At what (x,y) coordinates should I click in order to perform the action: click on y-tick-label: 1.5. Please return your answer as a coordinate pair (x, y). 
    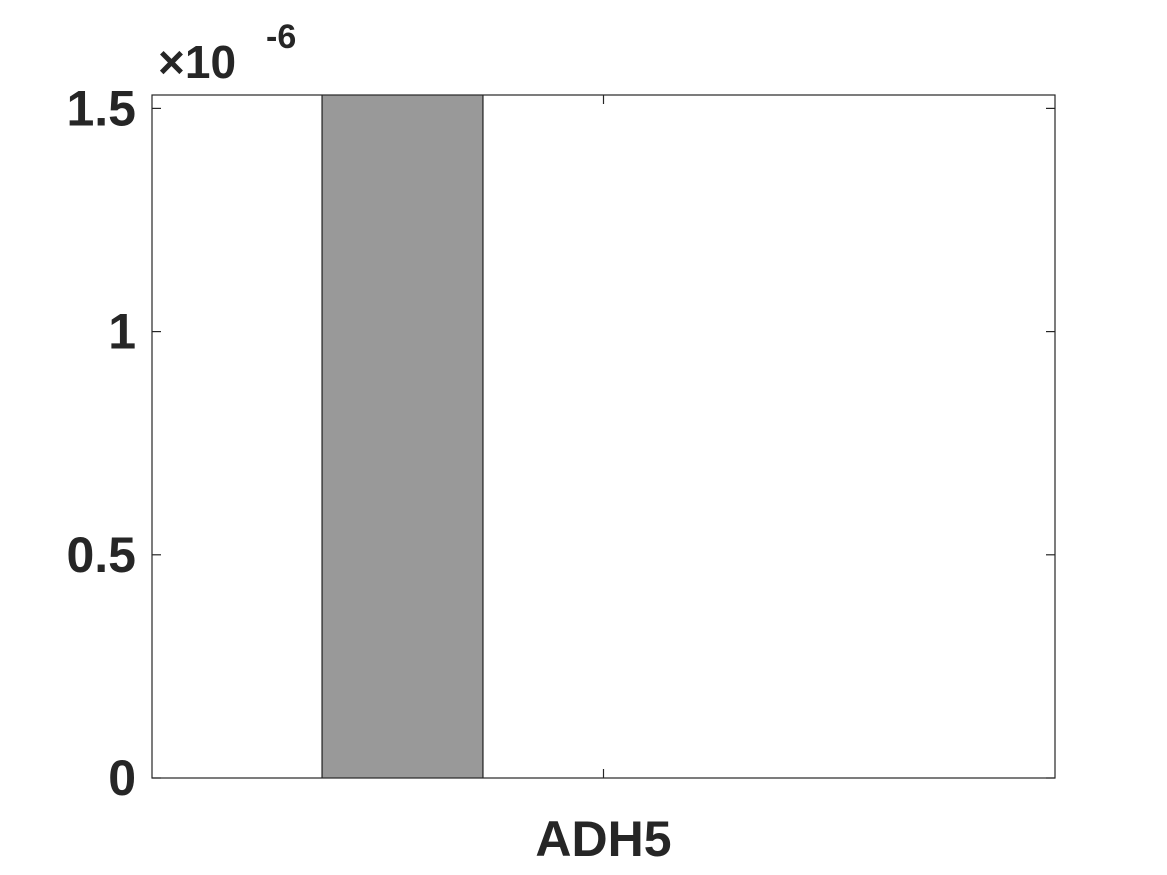
    Looking at the image, I should click on (101, 108).